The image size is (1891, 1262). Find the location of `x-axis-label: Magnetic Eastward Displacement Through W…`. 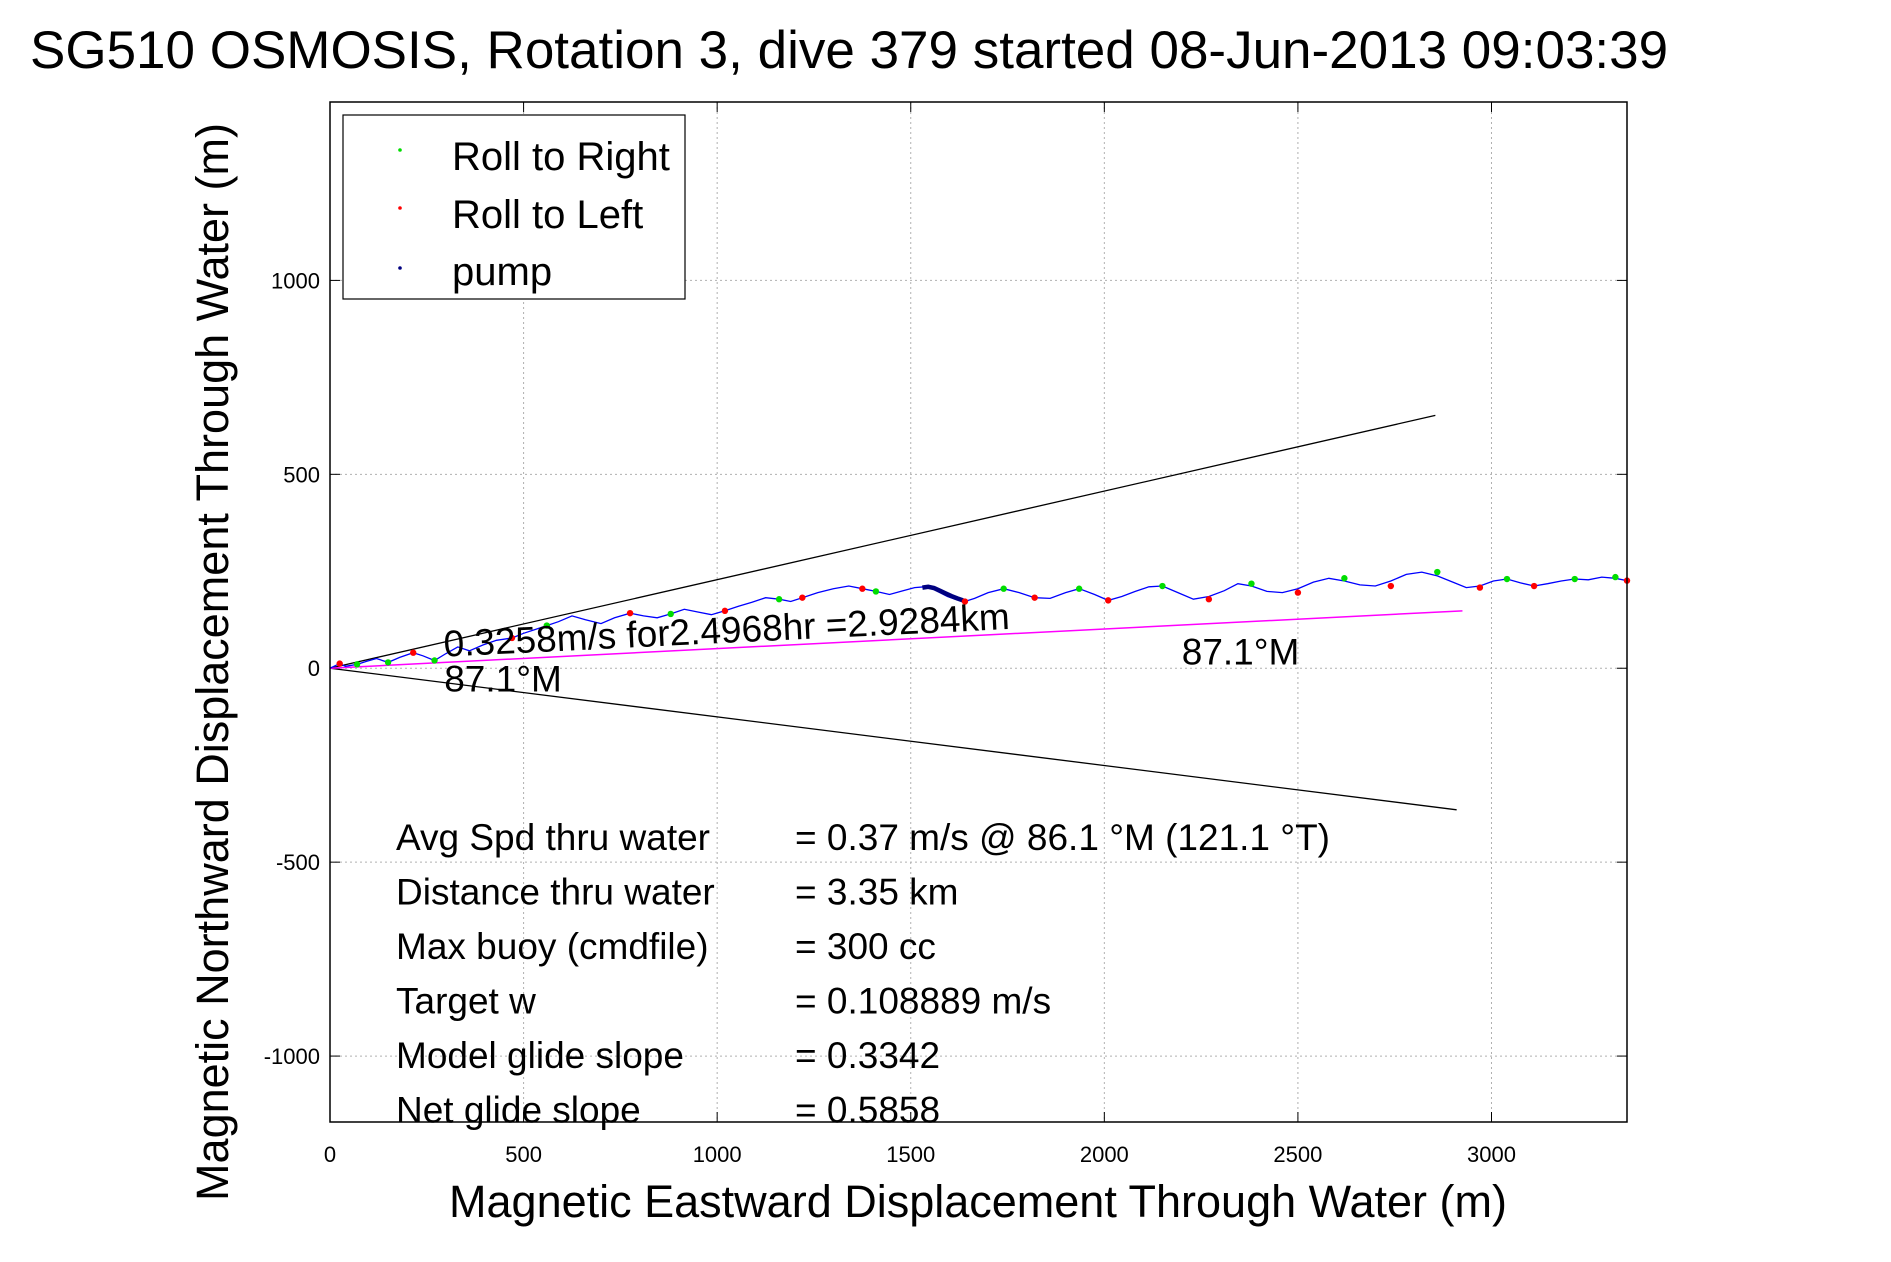

x-axis-label: Magnetic Eastward Displacement Through W… is located at coordinates (978, 1201).